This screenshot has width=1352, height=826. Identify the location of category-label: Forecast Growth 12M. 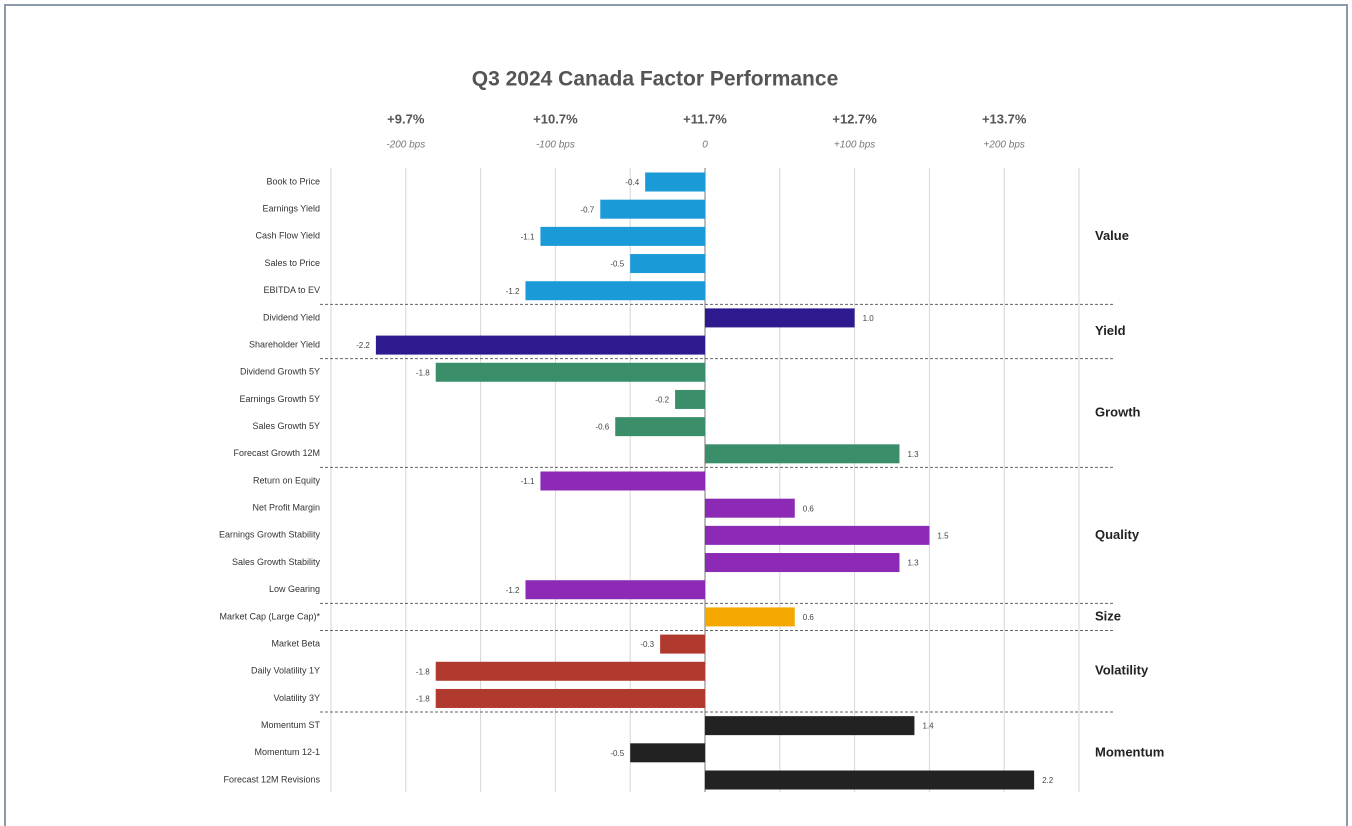
(276, 453).